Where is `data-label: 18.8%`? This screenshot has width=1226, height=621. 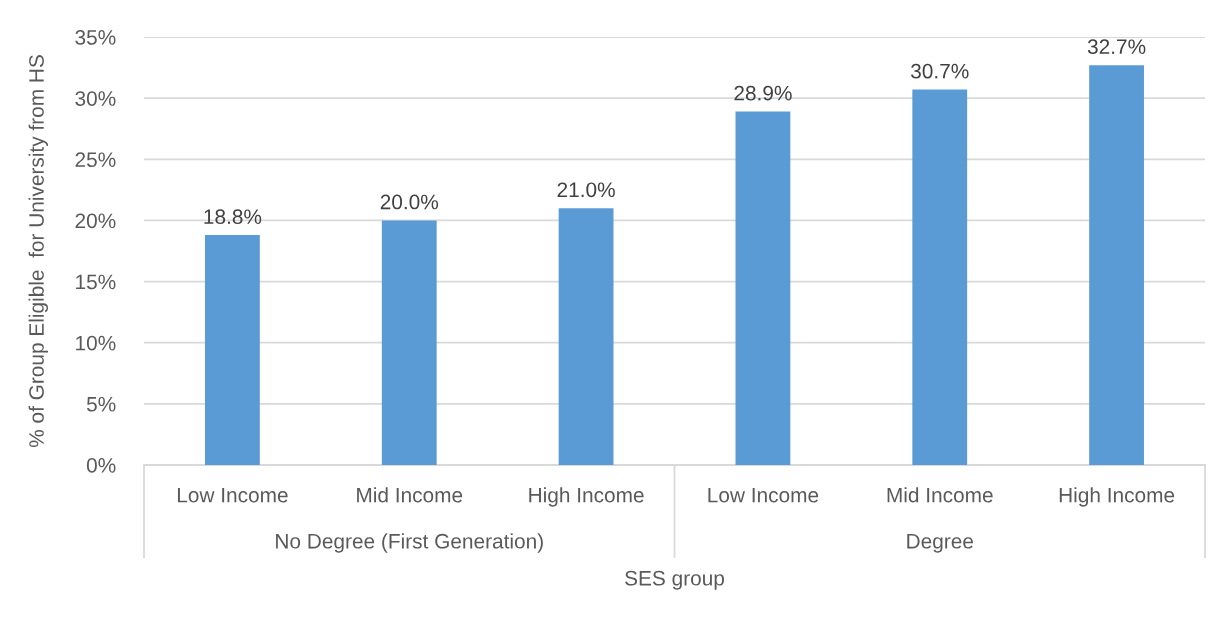
data-label: 18.8% is located at coordinates (233, 217).